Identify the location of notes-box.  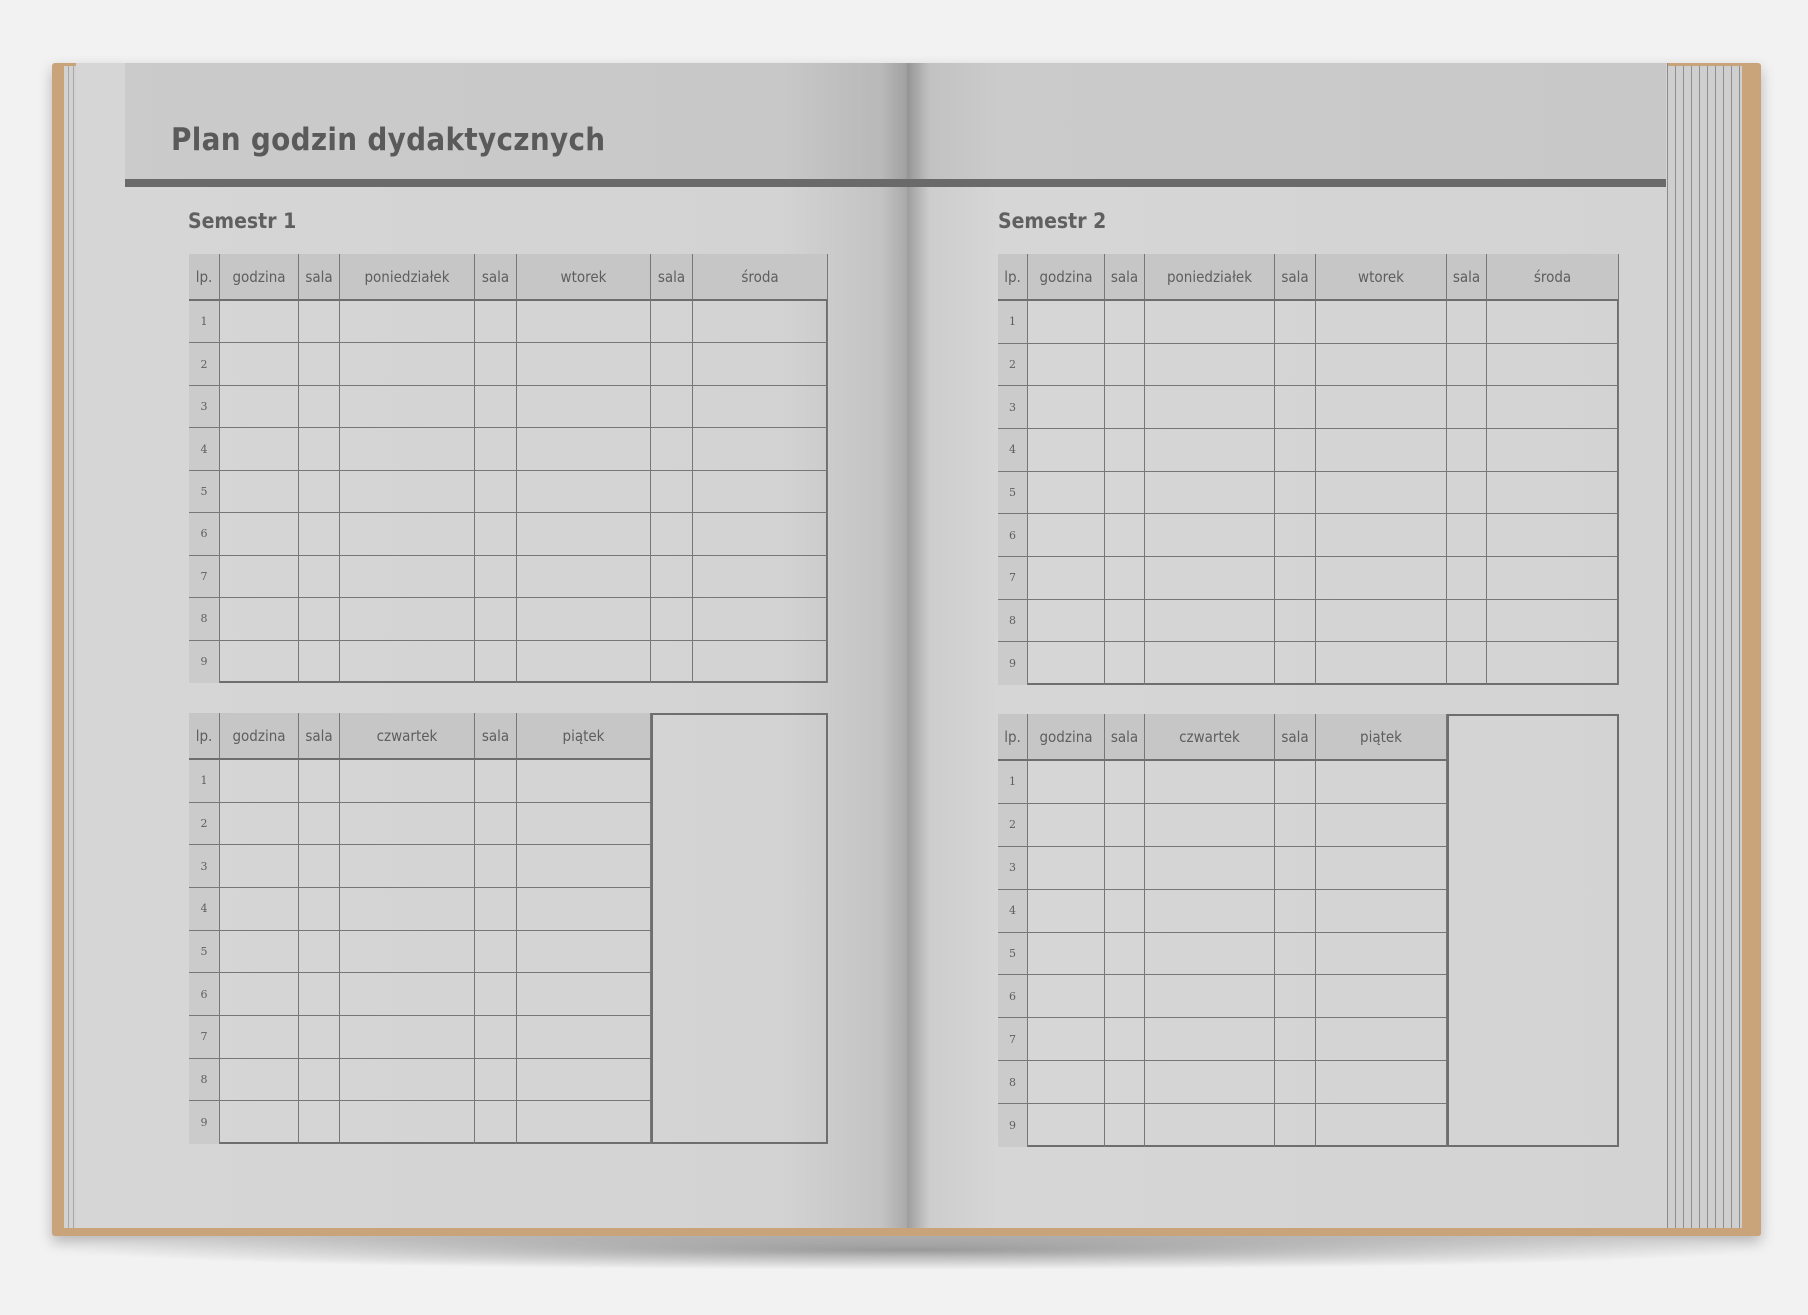
(1533, 930).